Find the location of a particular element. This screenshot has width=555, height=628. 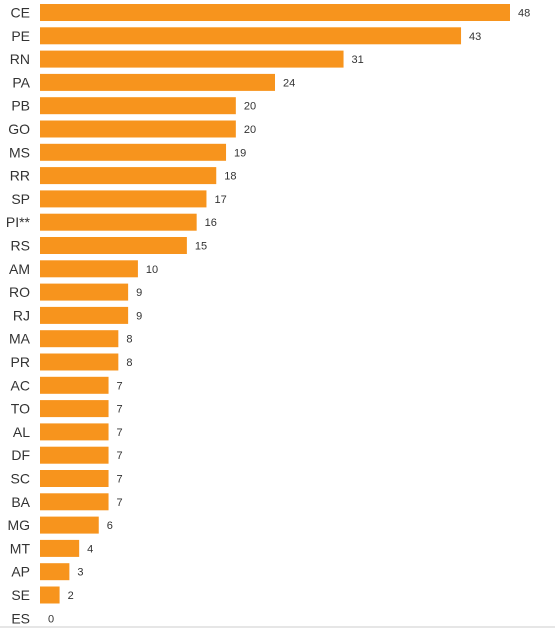

bar-go is located at coordinates (138, 129).